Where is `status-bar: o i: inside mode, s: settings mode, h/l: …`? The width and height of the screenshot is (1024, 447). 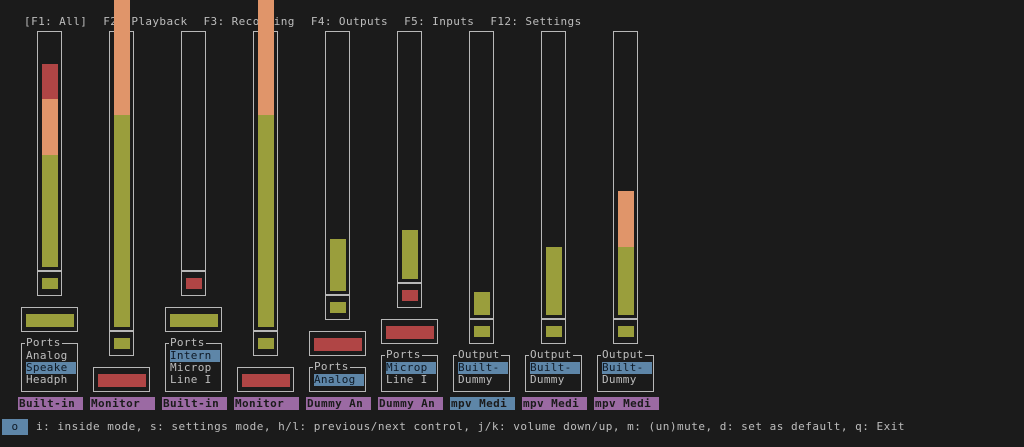 status-bar: o i: inside mode, s: settings mode, h/l: … is located at coordinates (452, 427).